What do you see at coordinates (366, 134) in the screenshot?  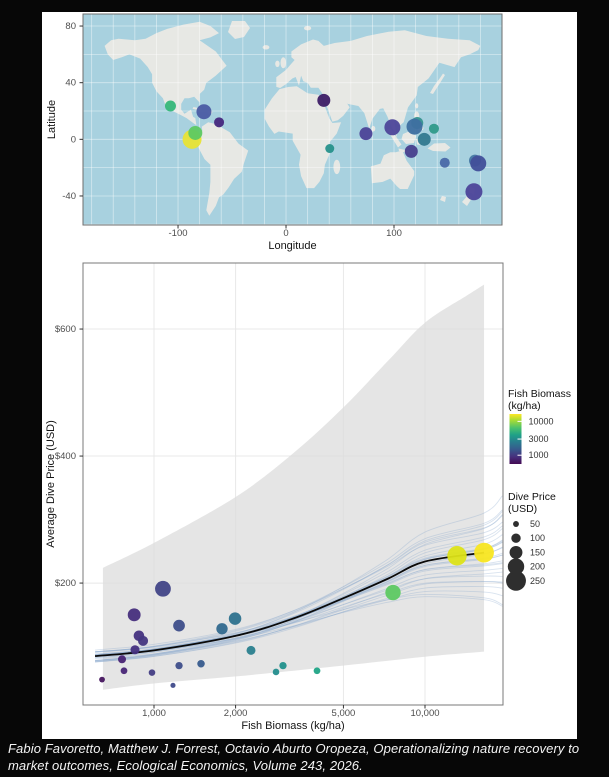 I see `map-point-maldives` at bounding box center [366, 134].